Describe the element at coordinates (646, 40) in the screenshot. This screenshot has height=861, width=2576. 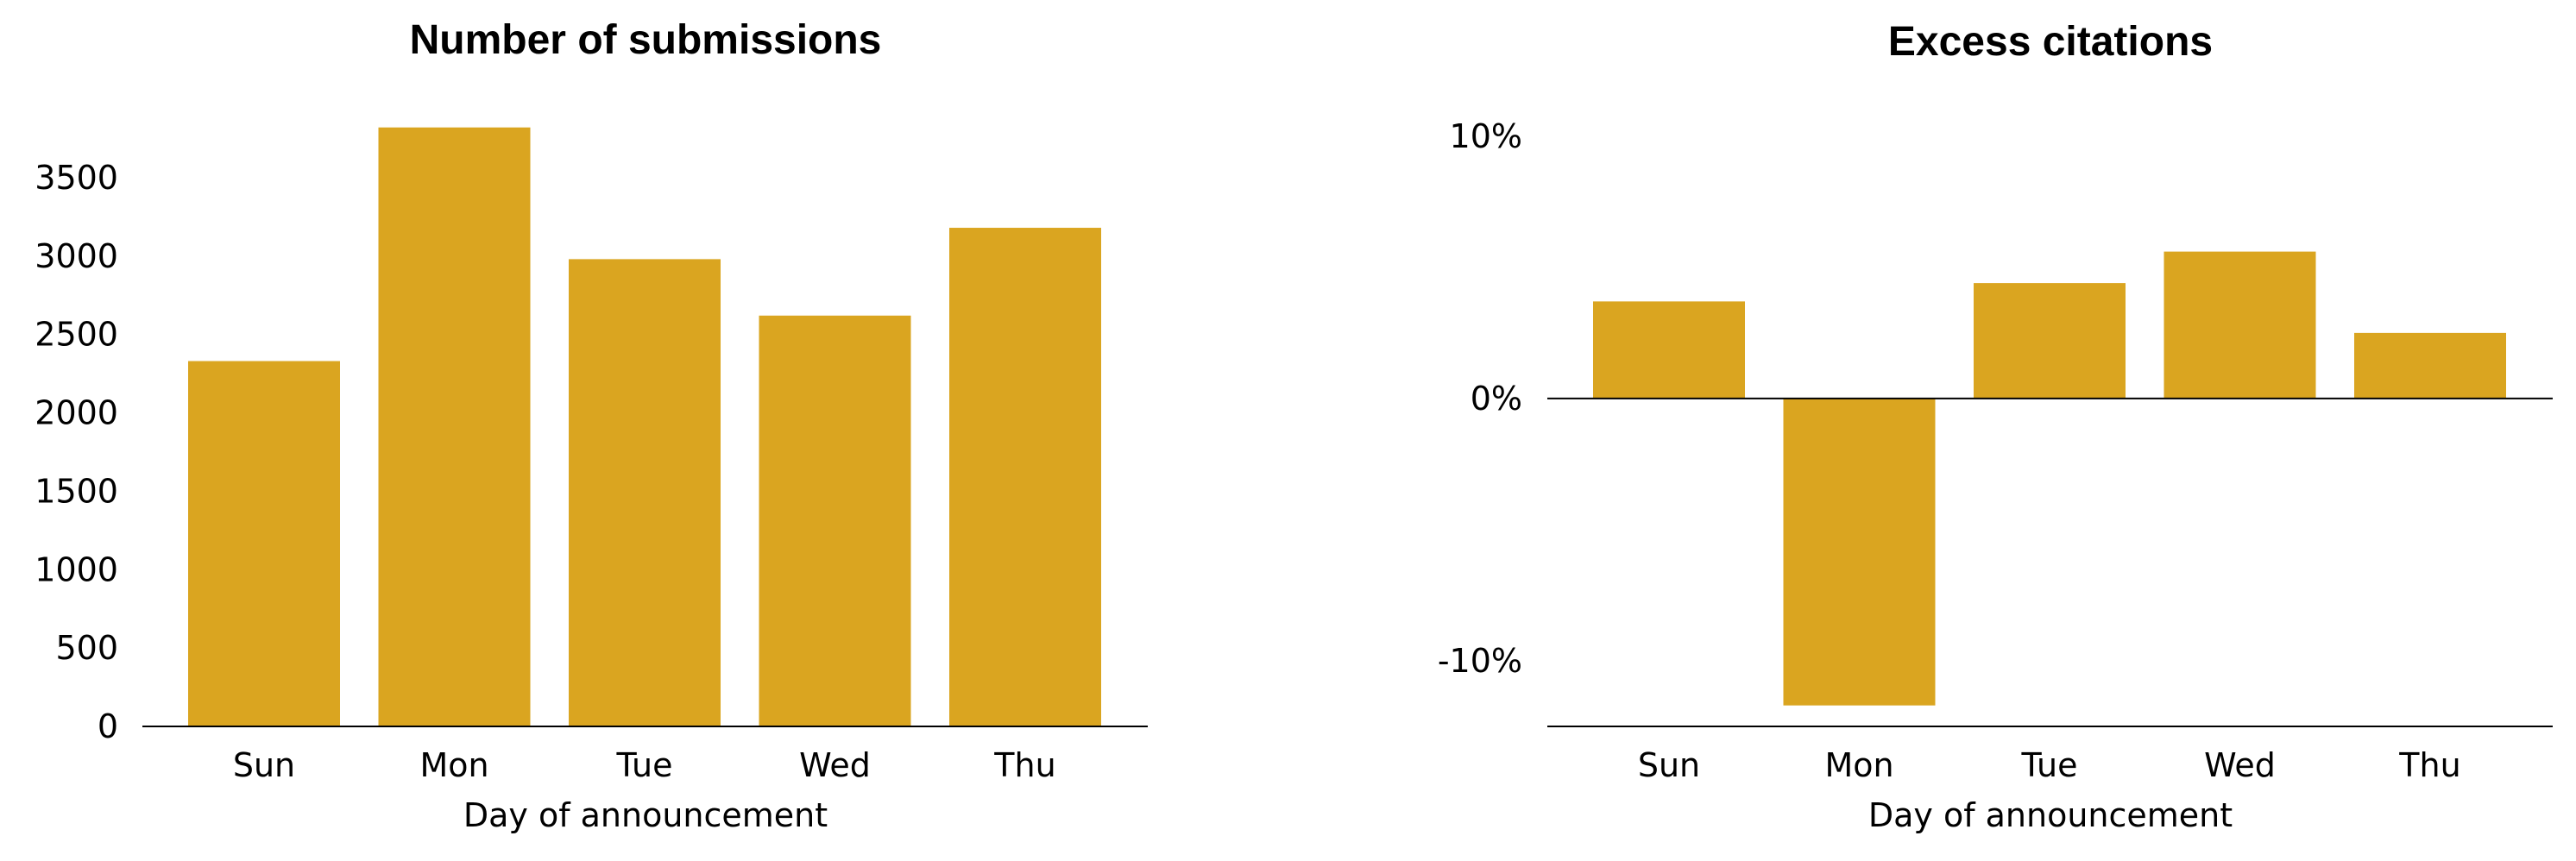
I see `chart-title: Number of submissions` at that location.